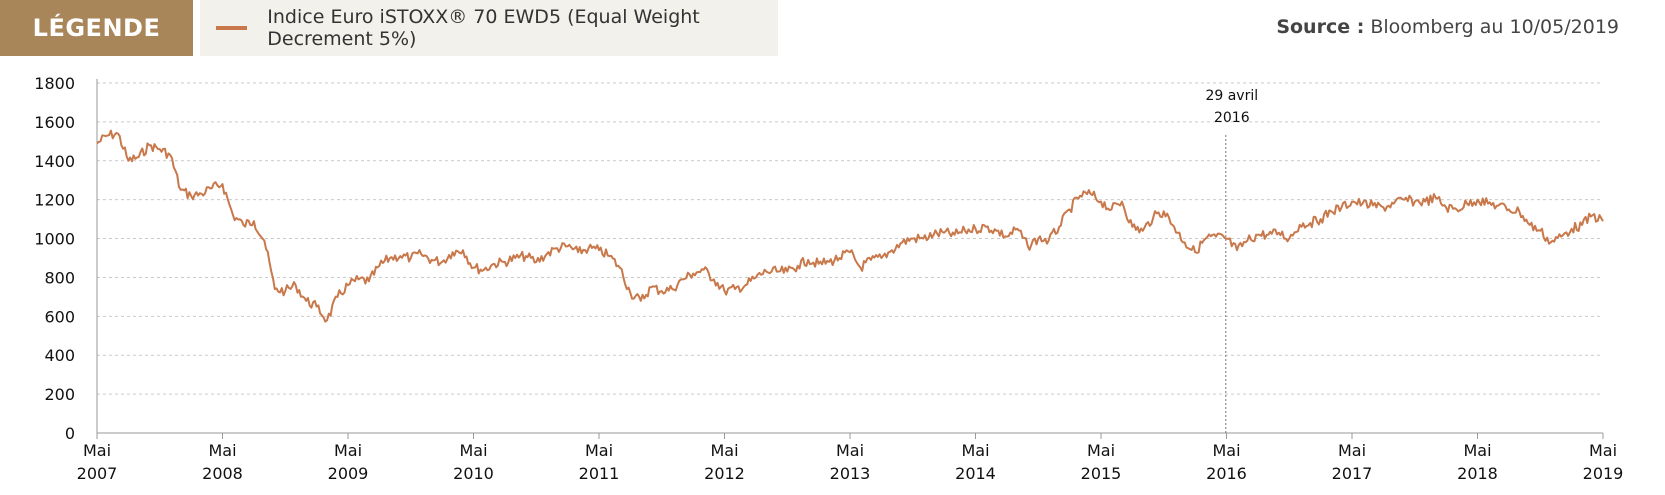 Image resolution: width=1665 pixels, height=495 pixels. I want to click on source-prefix: Source :, so click(1320, 27).